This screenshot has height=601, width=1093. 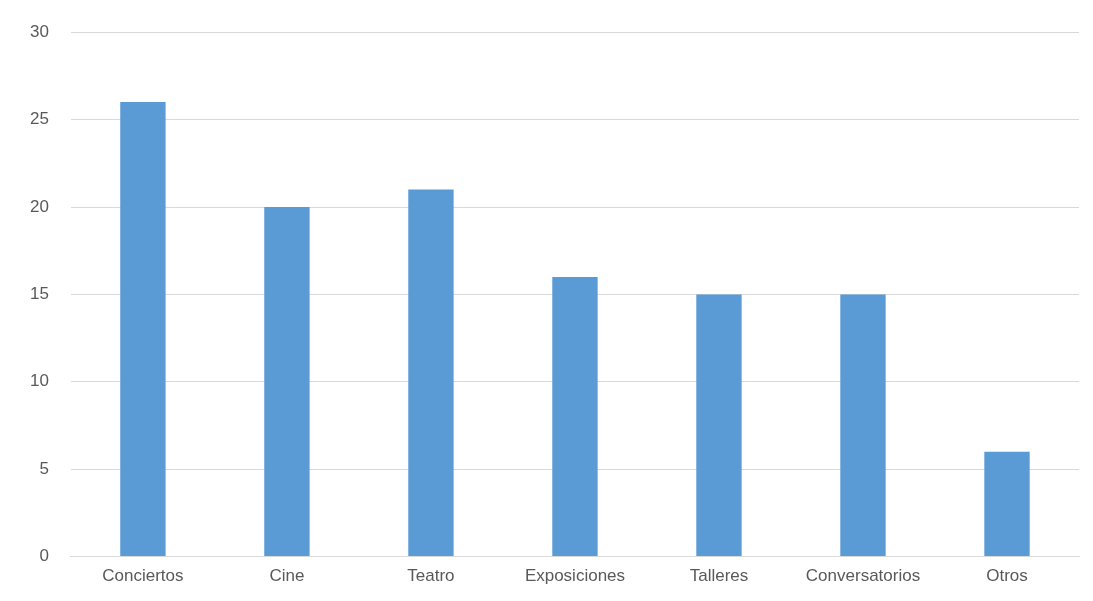 What do you see at coordinates (575, 576) in the screenshot?
I see `x-tick-label: Exposiciones` at bounding box center [575, 576].